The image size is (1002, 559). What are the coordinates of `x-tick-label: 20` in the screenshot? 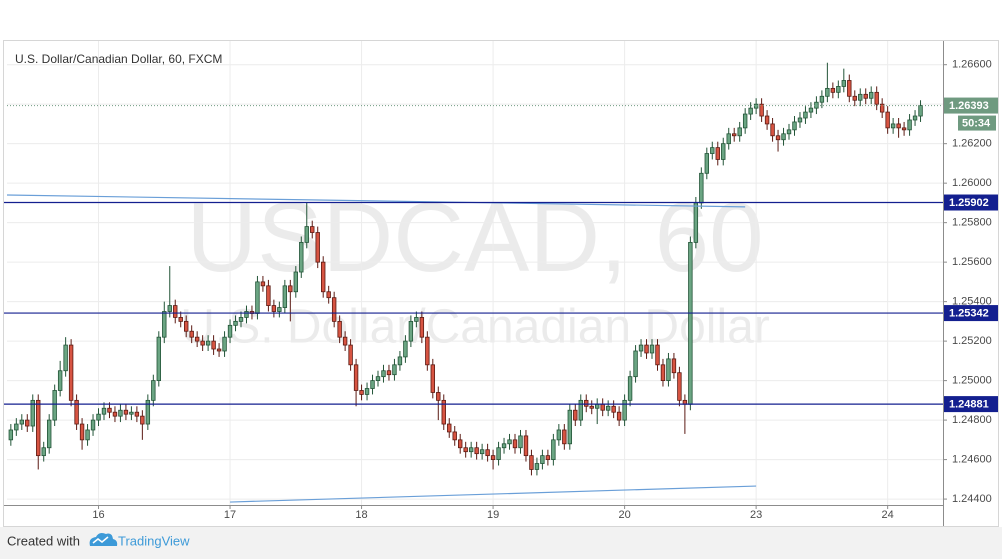 It's located at (624, 515).